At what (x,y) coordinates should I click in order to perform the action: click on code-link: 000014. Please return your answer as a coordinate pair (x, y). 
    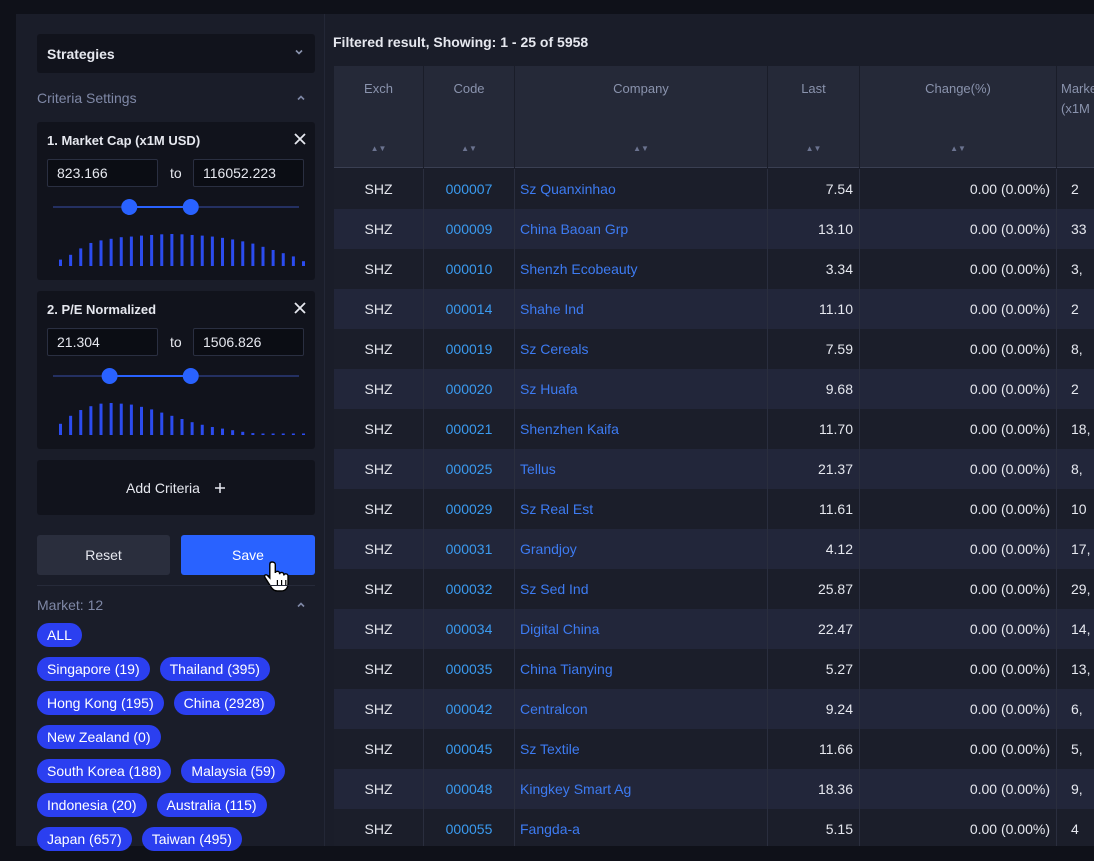
    Looking at the image, I should click on (469, 309).